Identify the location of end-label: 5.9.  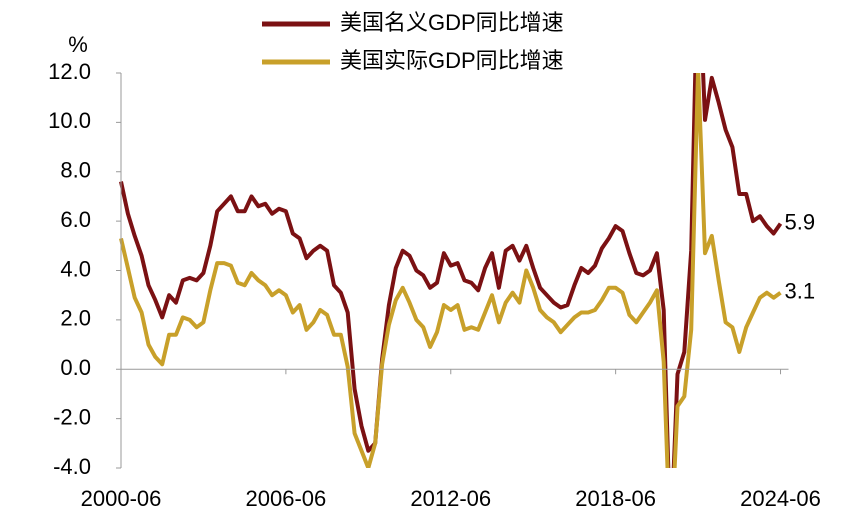
(800, 221).